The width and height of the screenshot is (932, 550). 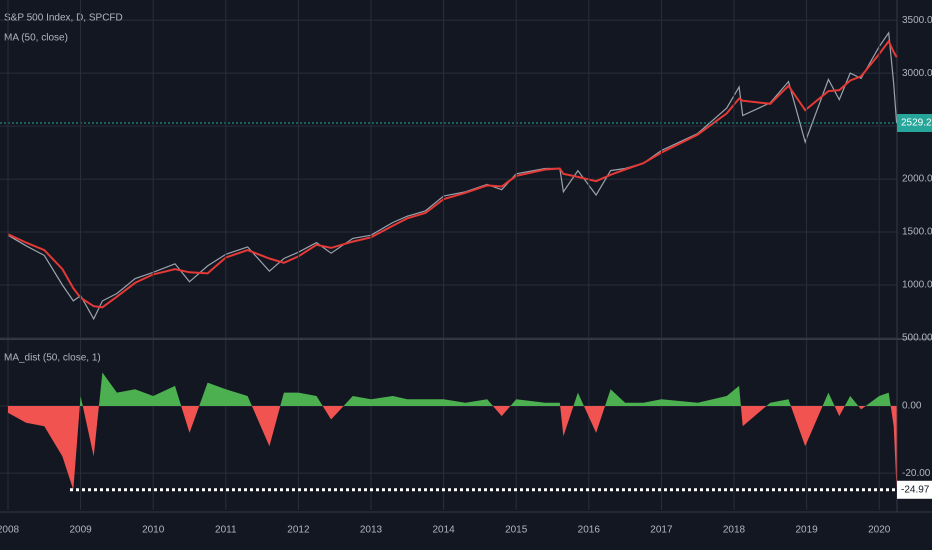 I want to click on x-tick-label: 2009, so click(x=80, y=530).